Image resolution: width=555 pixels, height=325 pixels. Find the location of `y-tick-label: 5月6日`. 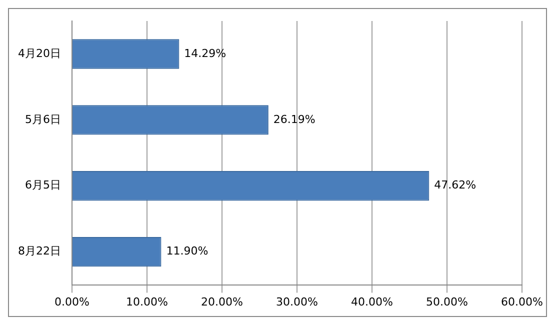

y-tick-label: 5月6日 is located at coordinates (42, 119).